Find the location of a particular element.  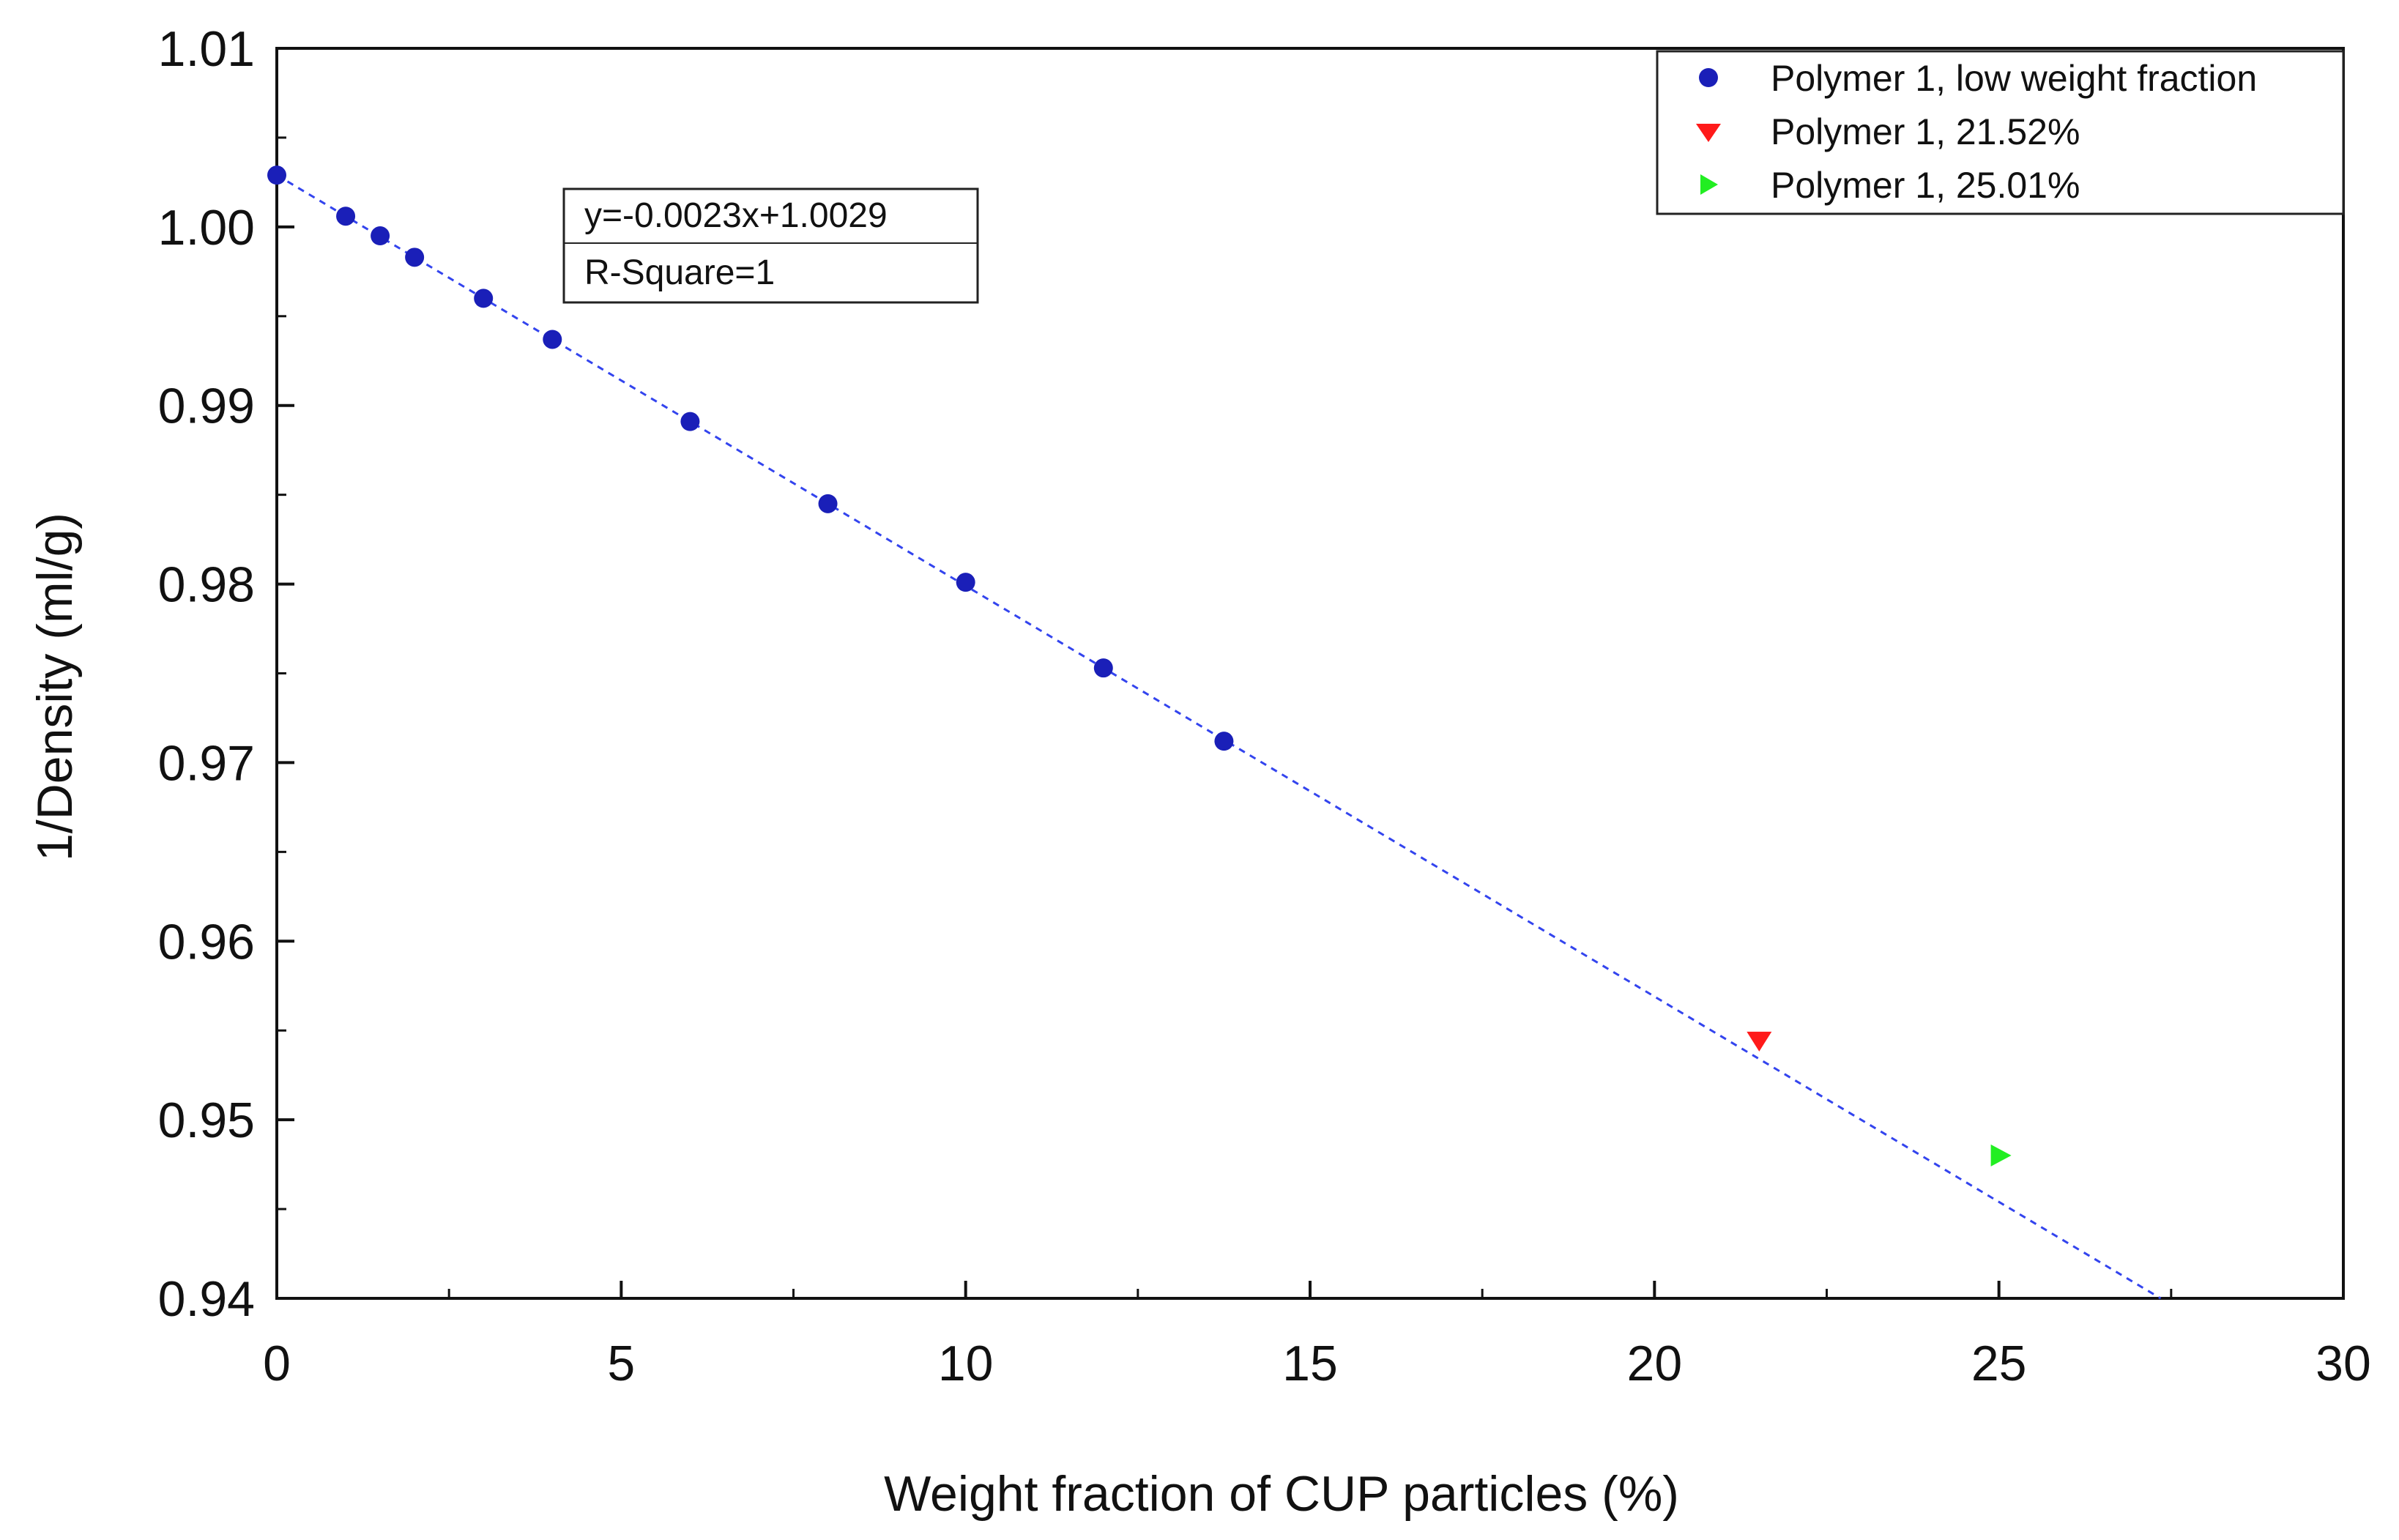

y-tick-label: 0.99 is located at coordinates (206, 406).